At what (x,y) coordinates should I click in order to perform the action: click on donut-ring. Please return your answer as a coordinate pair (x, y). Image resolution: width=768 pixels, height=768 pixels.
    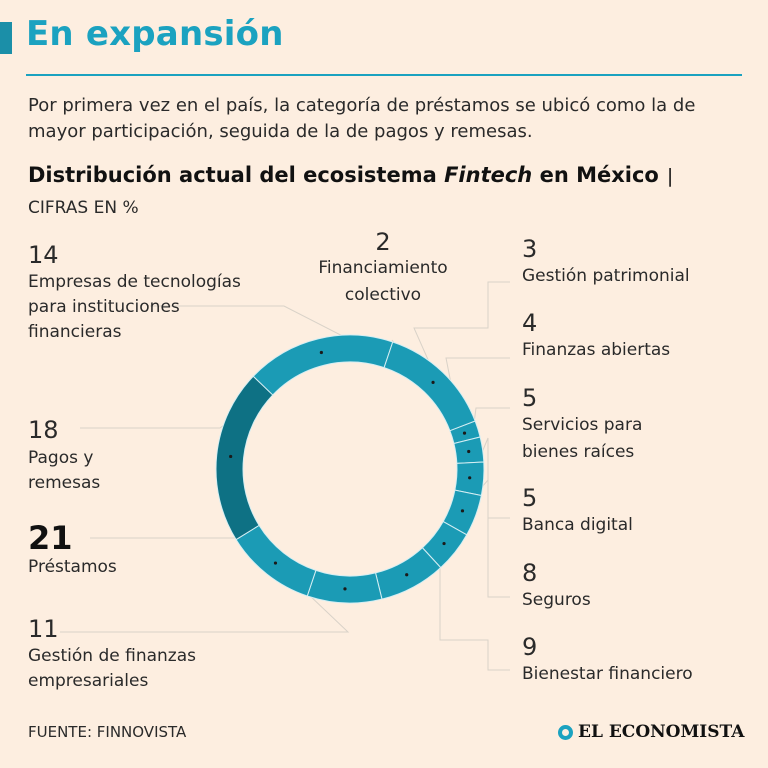
    Looking at the image, I should click on (350, 469).